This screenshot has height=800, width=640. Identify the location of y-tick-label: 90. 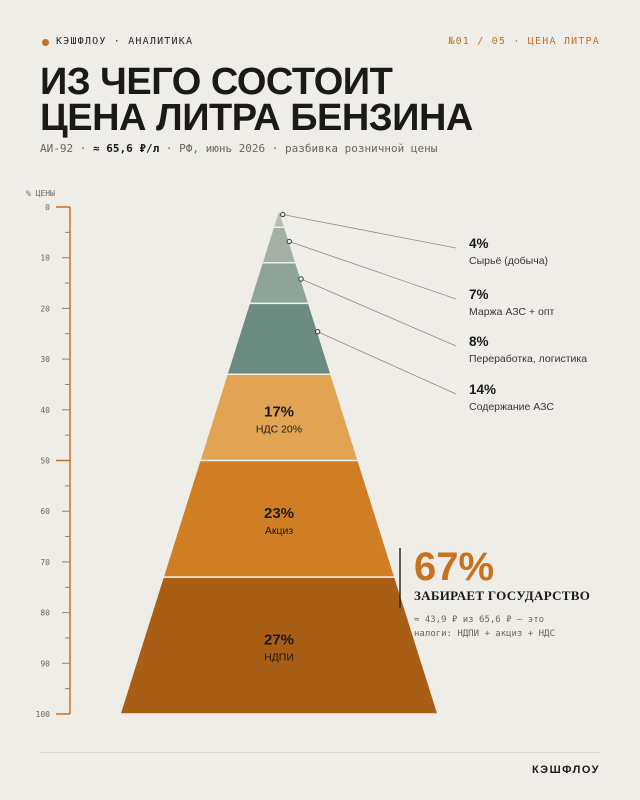
(45, 663).